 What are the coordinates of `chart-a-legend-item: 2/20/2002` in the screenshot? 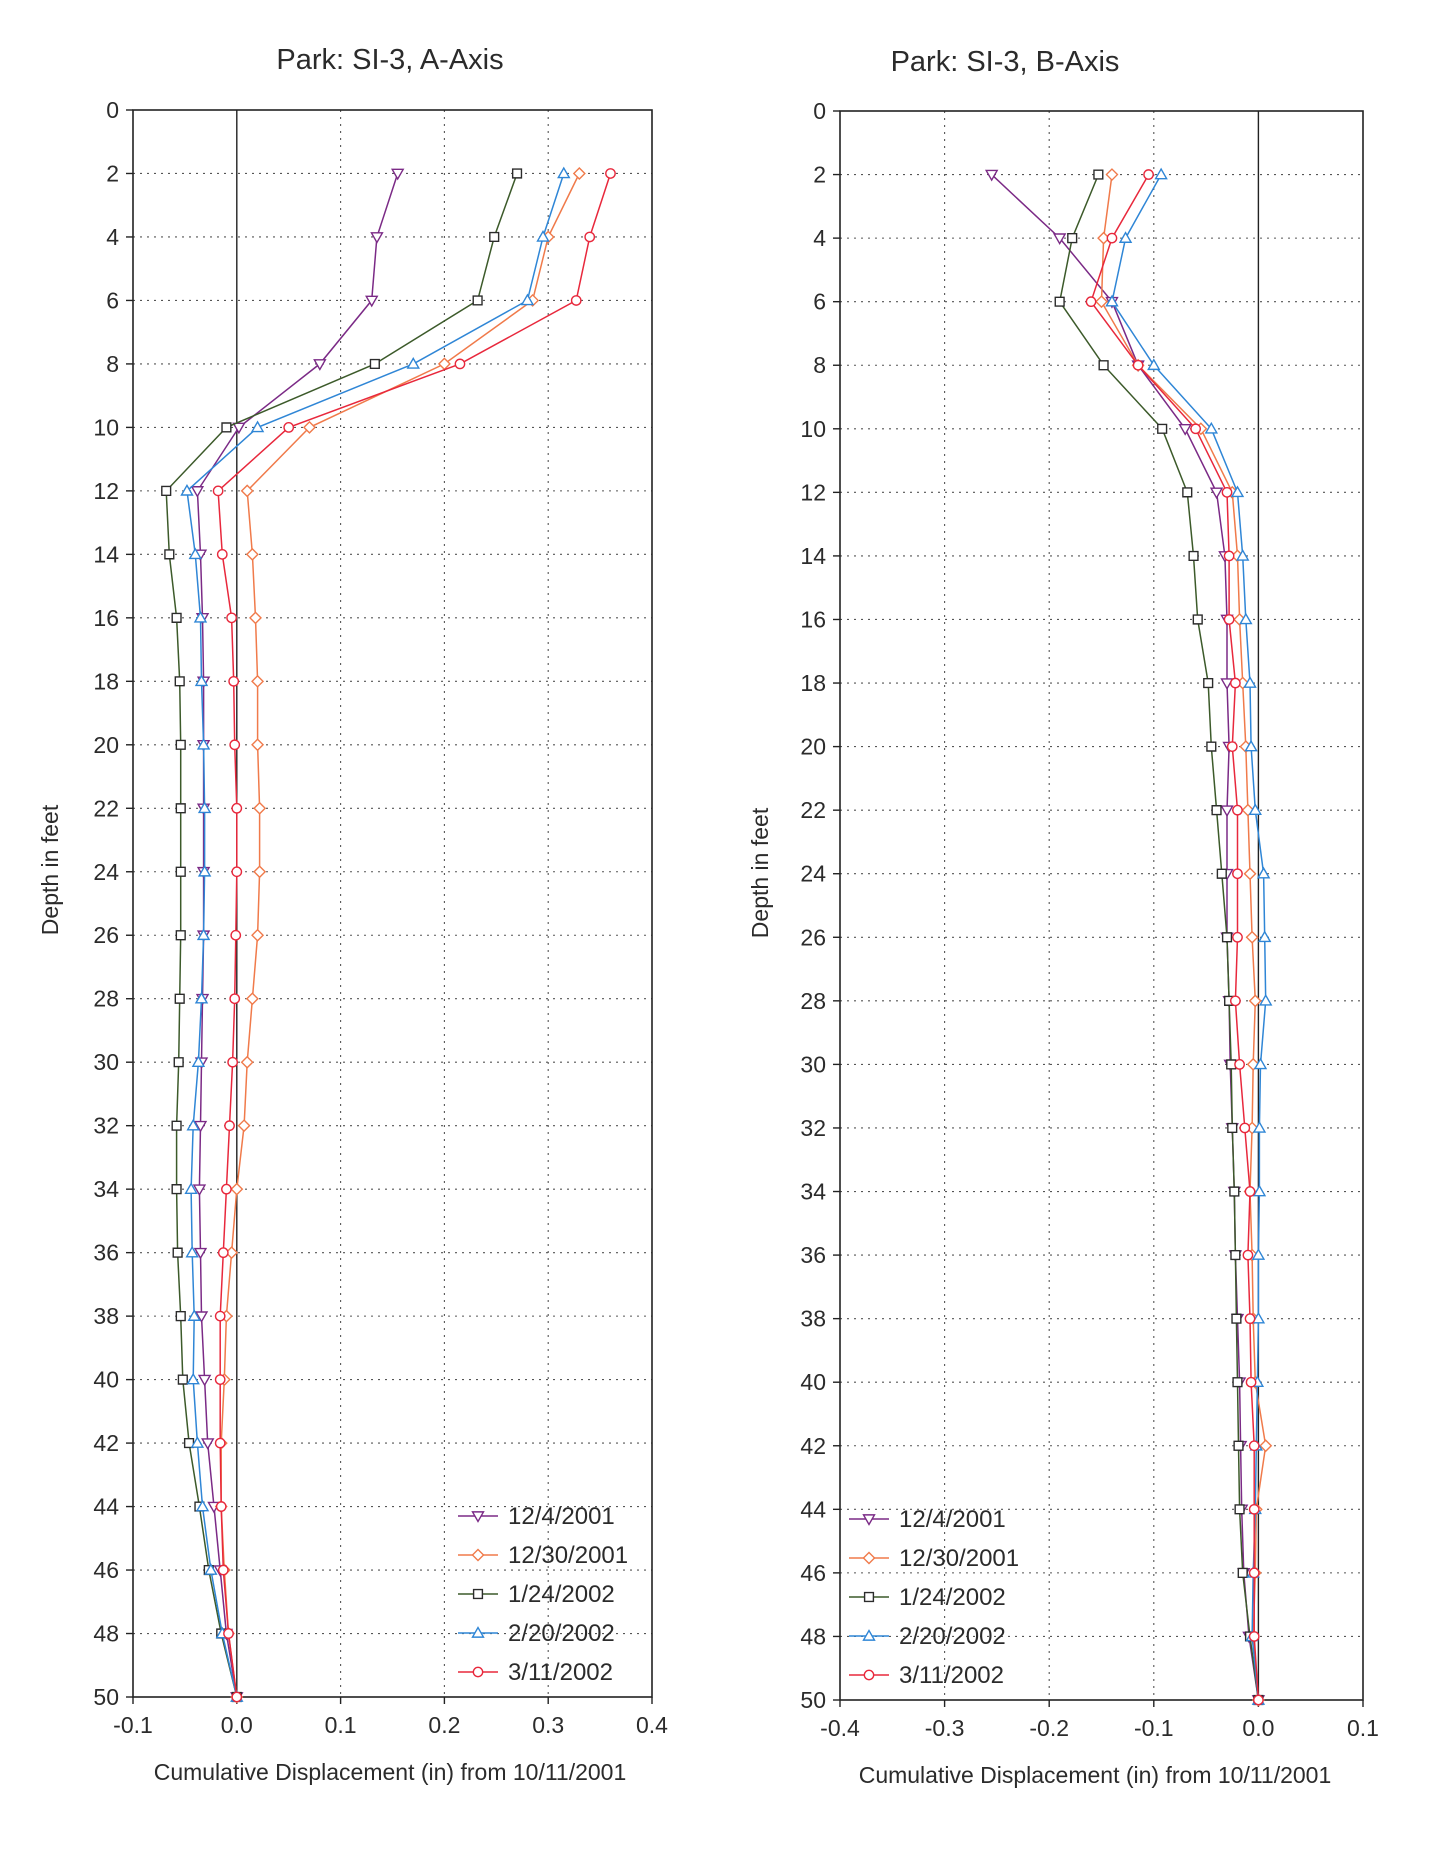 It's located at (536, 1633).